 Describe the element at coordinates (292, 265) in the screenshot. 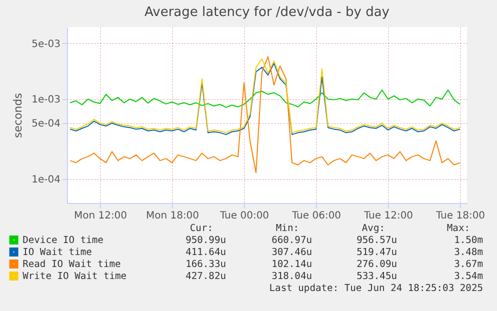

I see `text: 102.14u` at that location.